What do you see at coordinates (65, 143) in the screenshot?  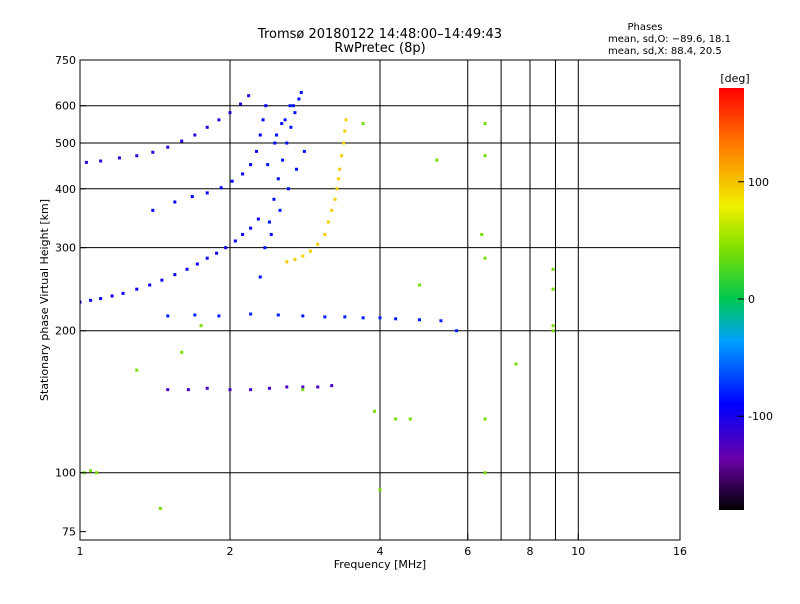 I see `y-tick-label: 500` at bounding box center [65, 143].